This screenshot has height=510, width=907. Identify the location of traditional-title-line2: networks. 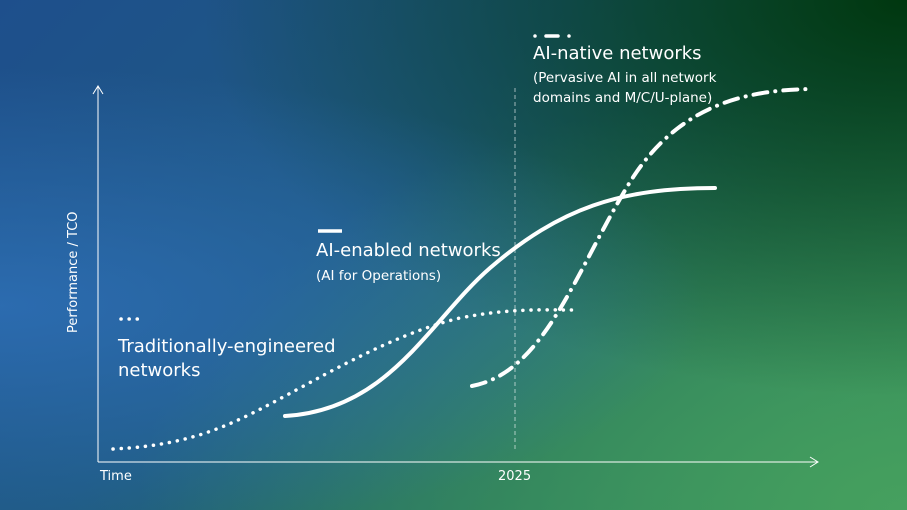
(159, 370).